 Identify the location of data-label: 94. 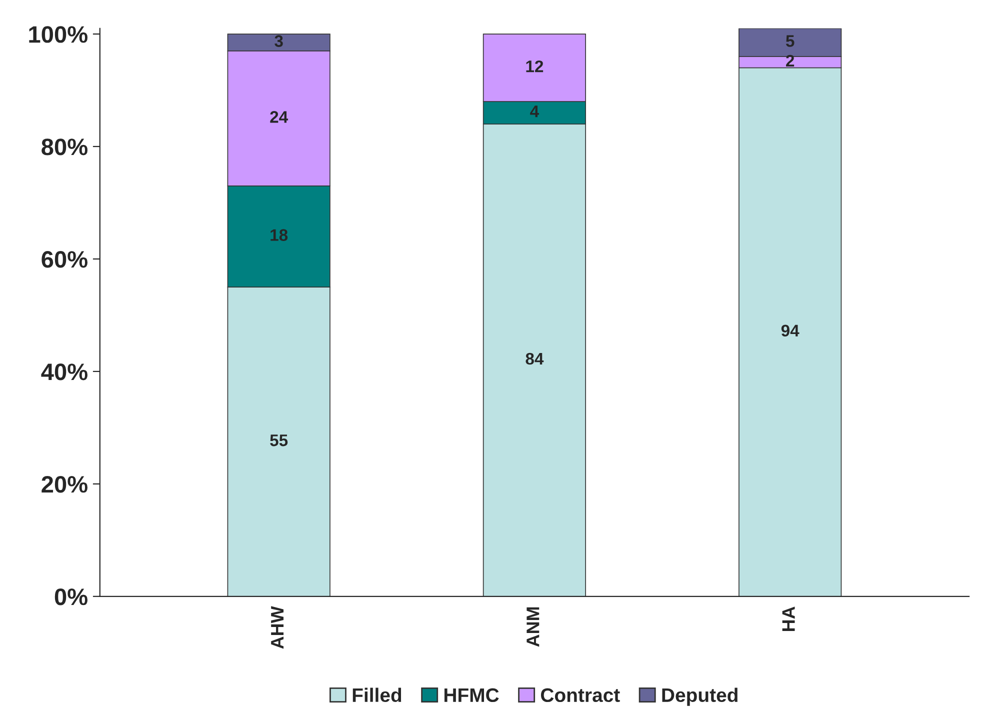
(790, 330).